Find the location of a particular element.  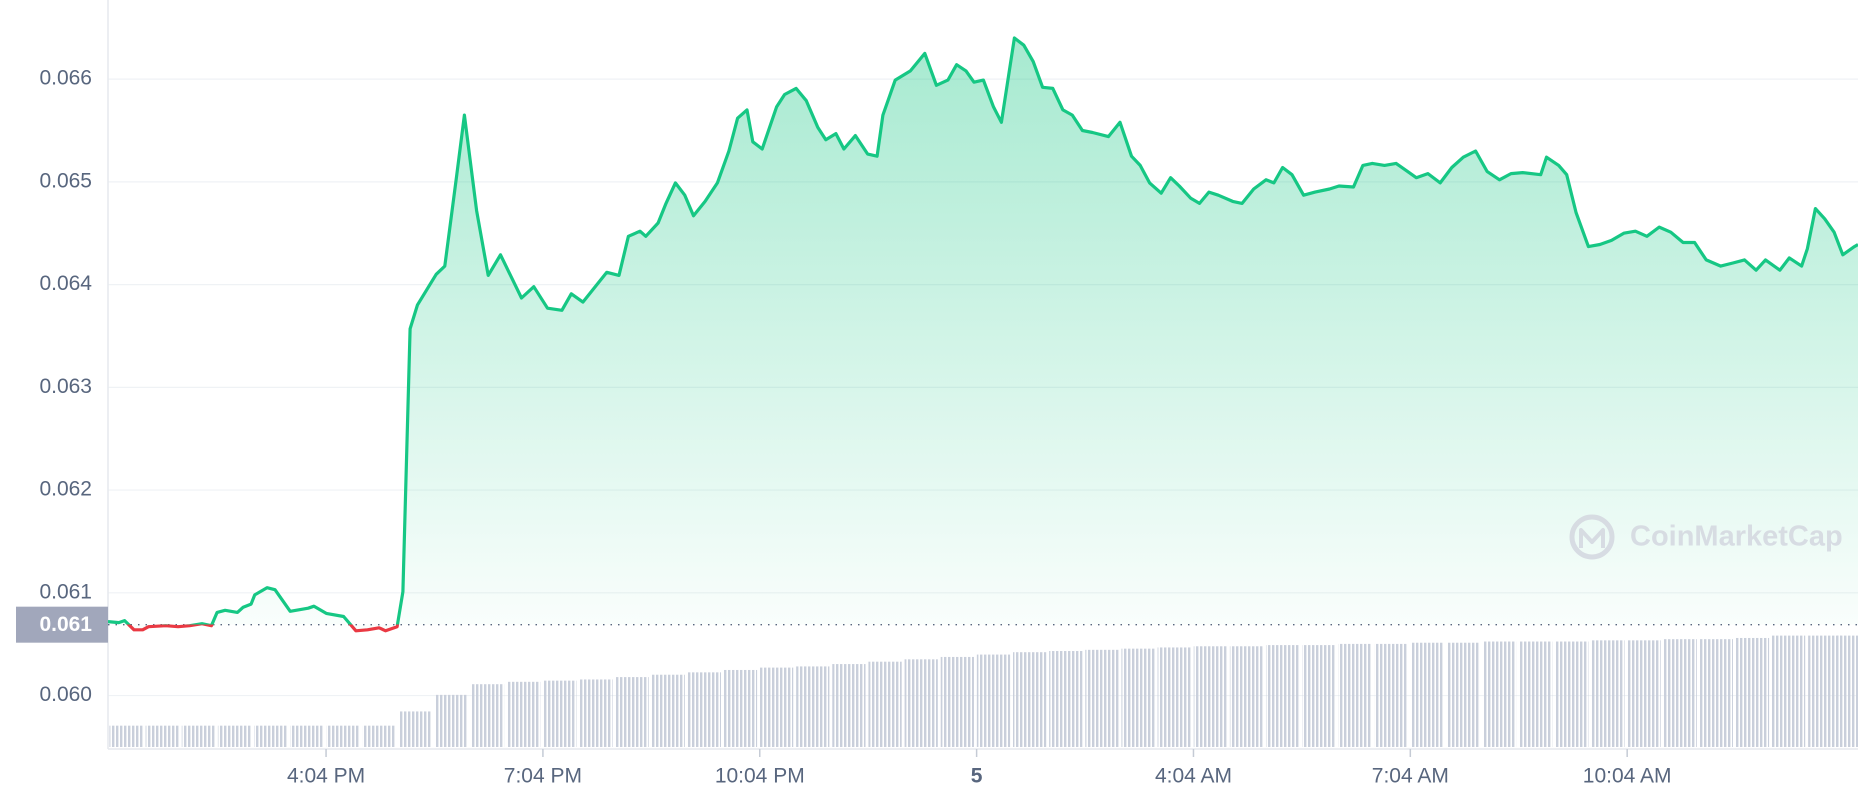

y-tick-label: 0.060 is located at coordinates (65, 694).